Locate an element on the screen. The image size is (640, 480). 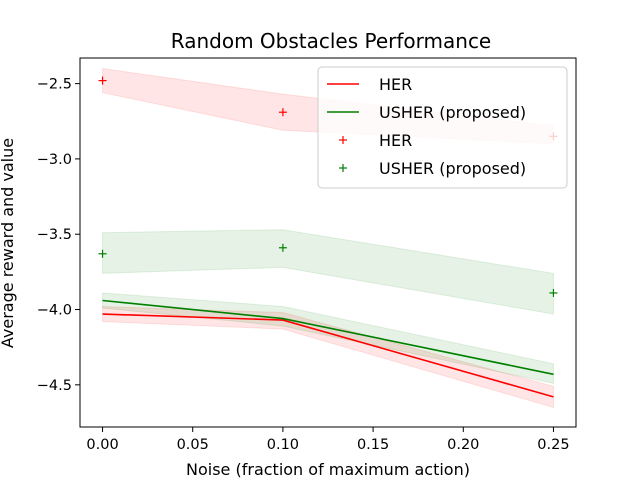
y-tick-label: −3.5 is located at coordinates (54, 235).